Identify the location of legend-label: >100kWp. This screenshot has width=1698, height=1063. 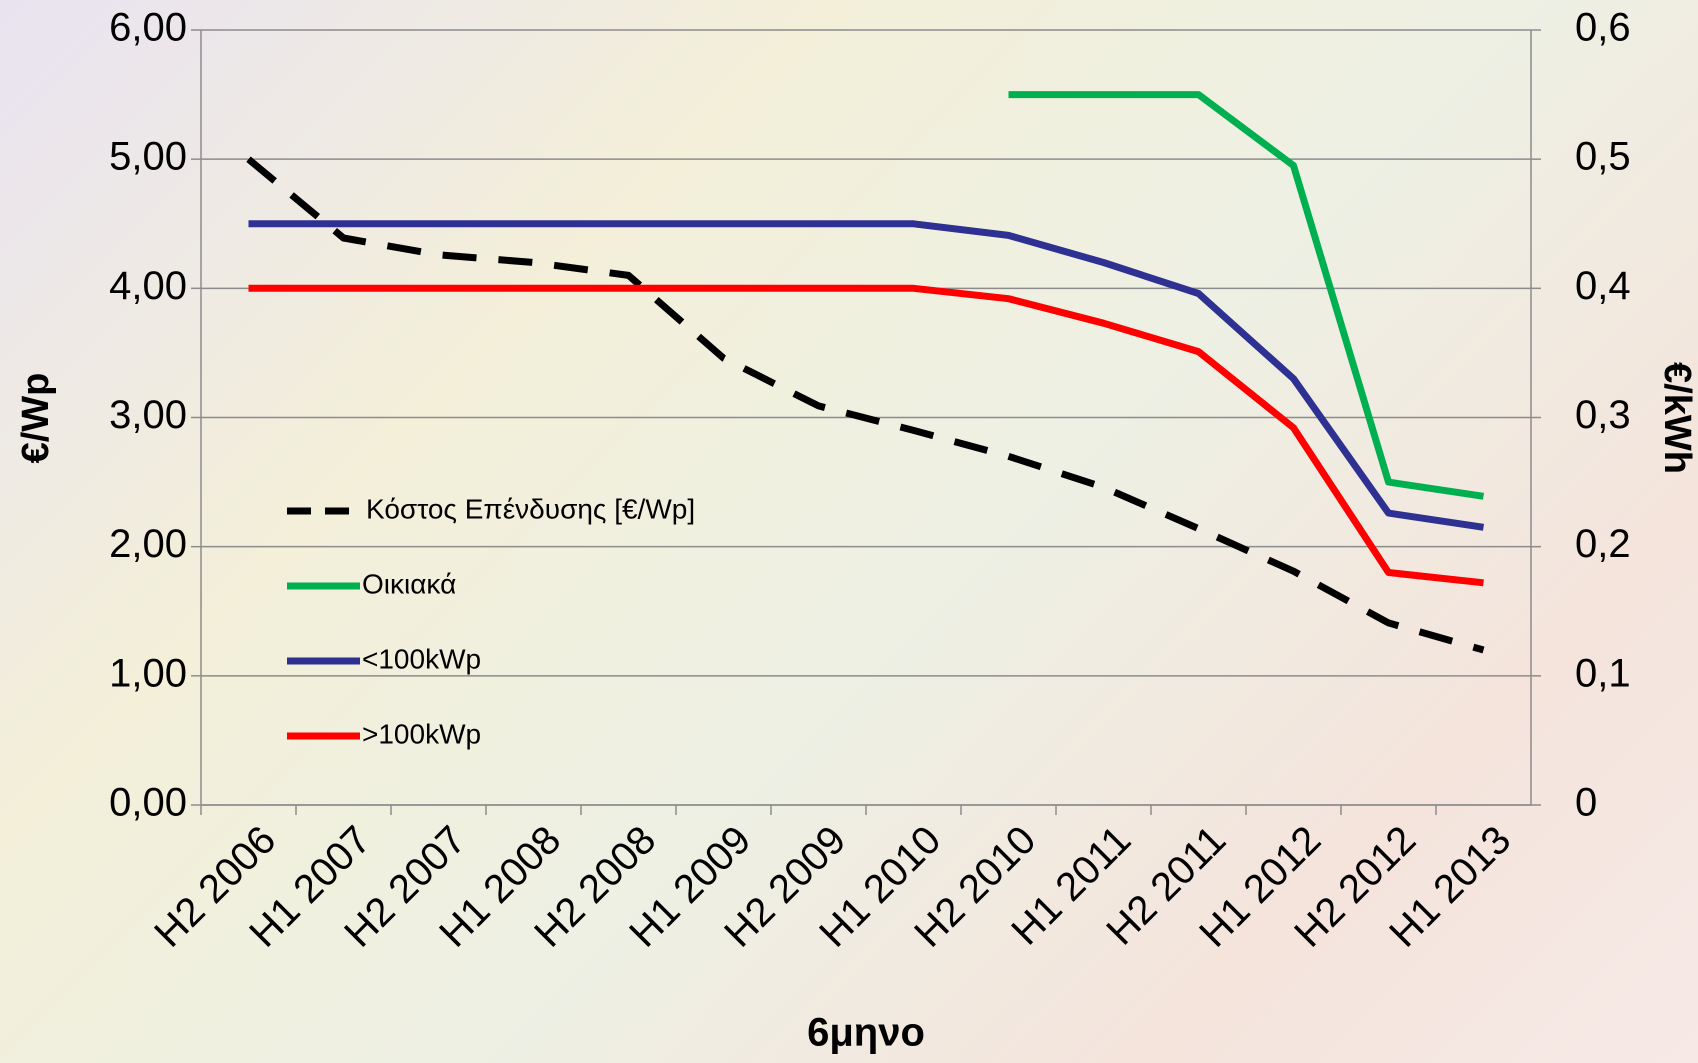
(421, 733).